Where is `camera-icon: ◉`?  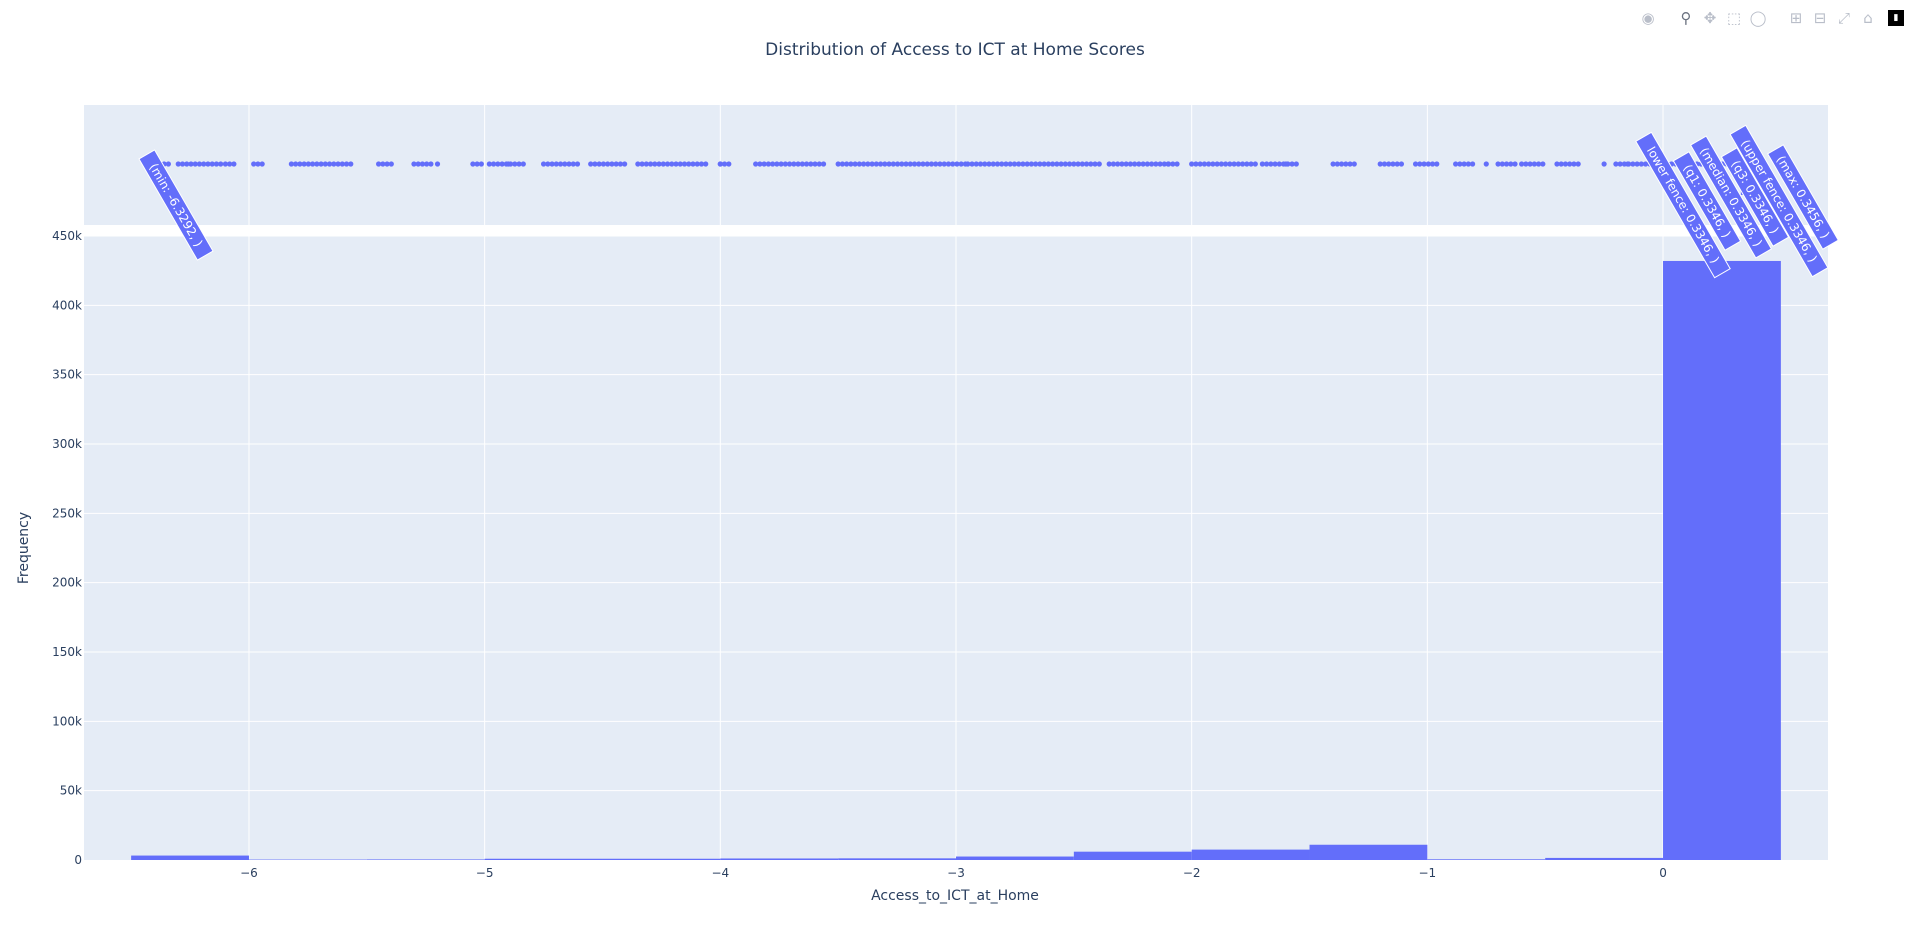 camera-icon: ◉ is located at coordinates (1648, 17).